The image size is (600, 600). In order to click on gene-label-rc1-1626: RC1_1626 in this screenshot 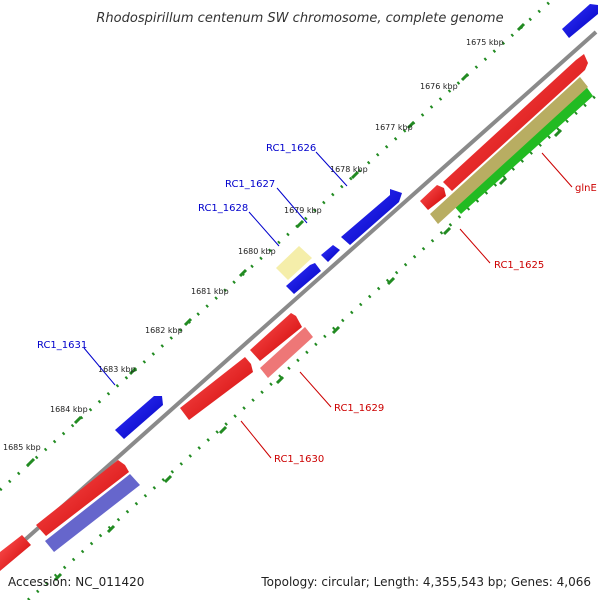, I will do `click(291, 148)`.